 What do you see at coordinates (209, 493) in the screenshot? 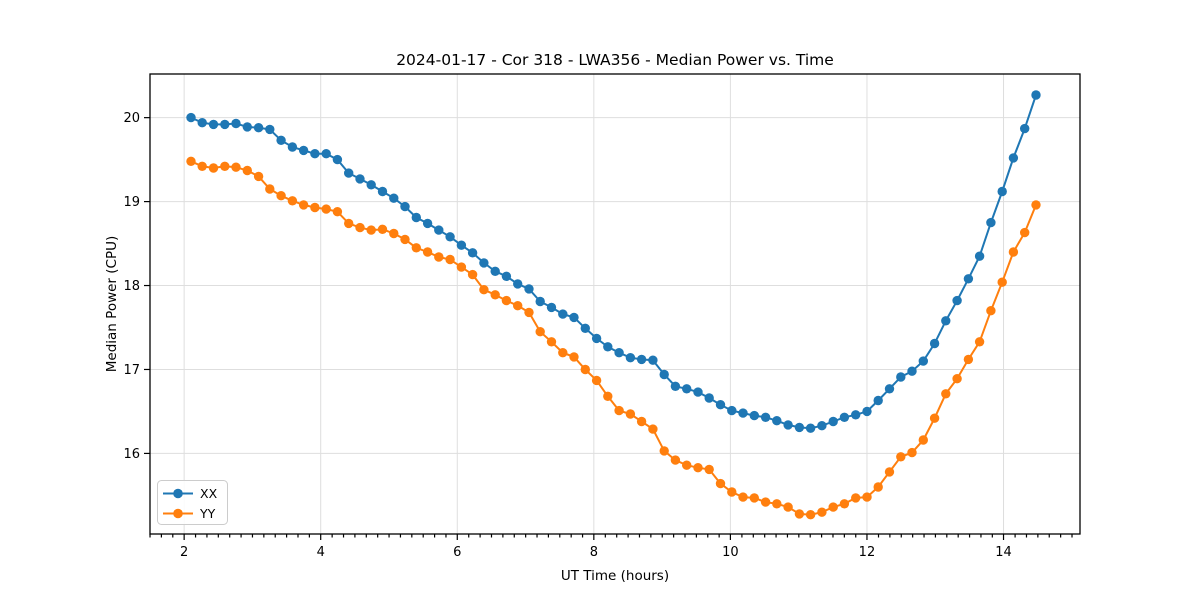
I see `legend-label-xx: XX` at bounding box center [209, 493].